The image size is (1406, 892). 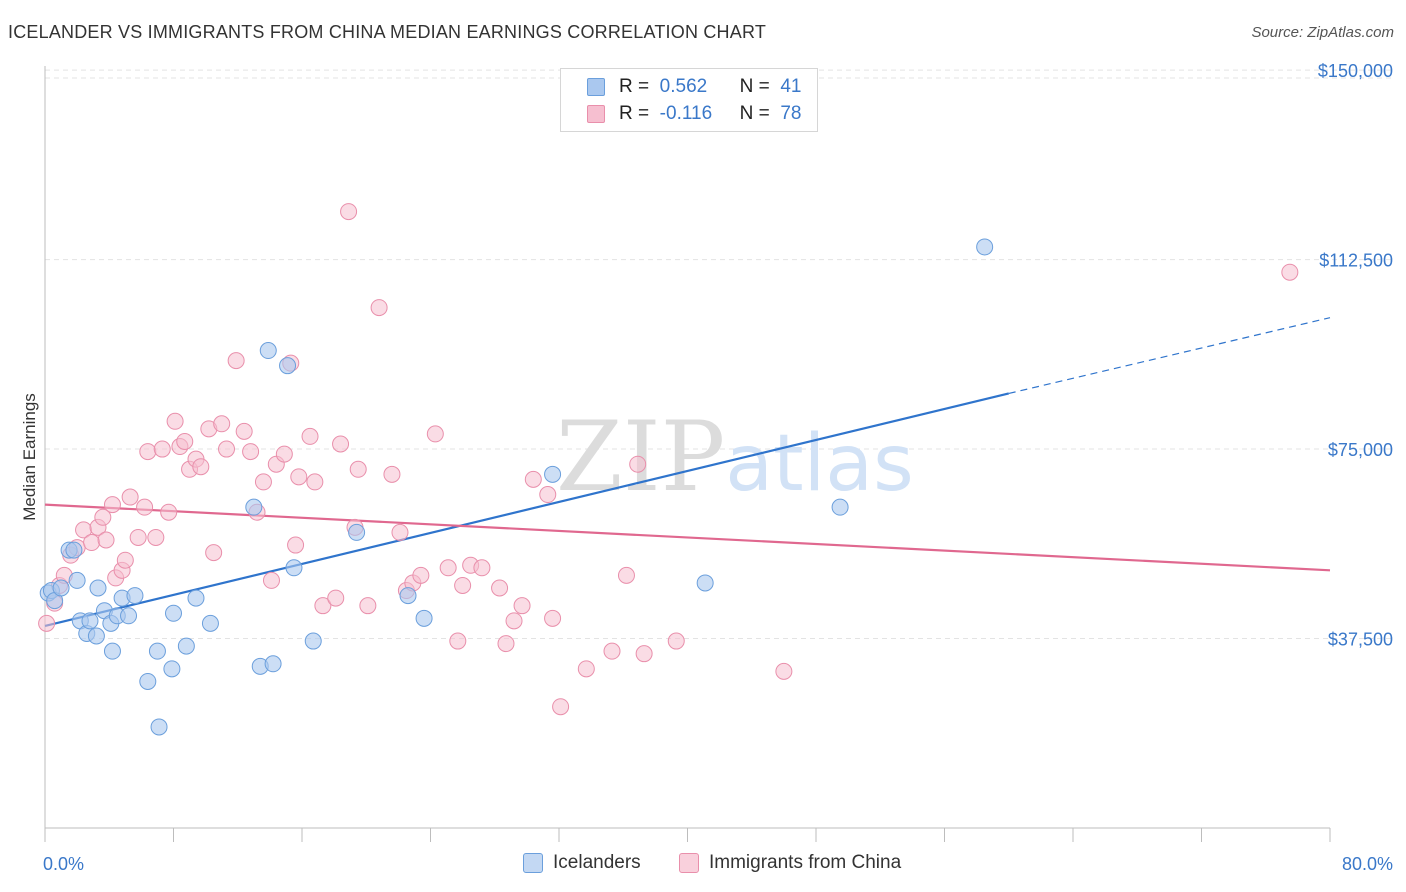 What do you see at coordinates (1355, 71) in the screenshot?
I see `y-tick-label: $150,000` at bounding box center [1355, 71].